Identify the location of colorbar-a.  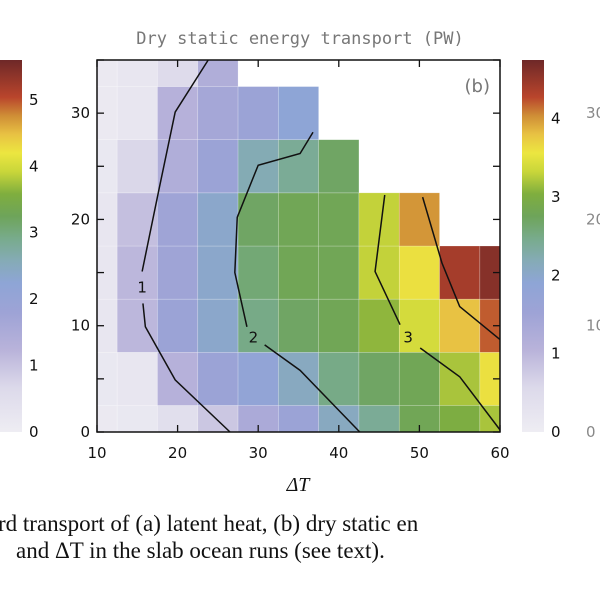
(11, 246).